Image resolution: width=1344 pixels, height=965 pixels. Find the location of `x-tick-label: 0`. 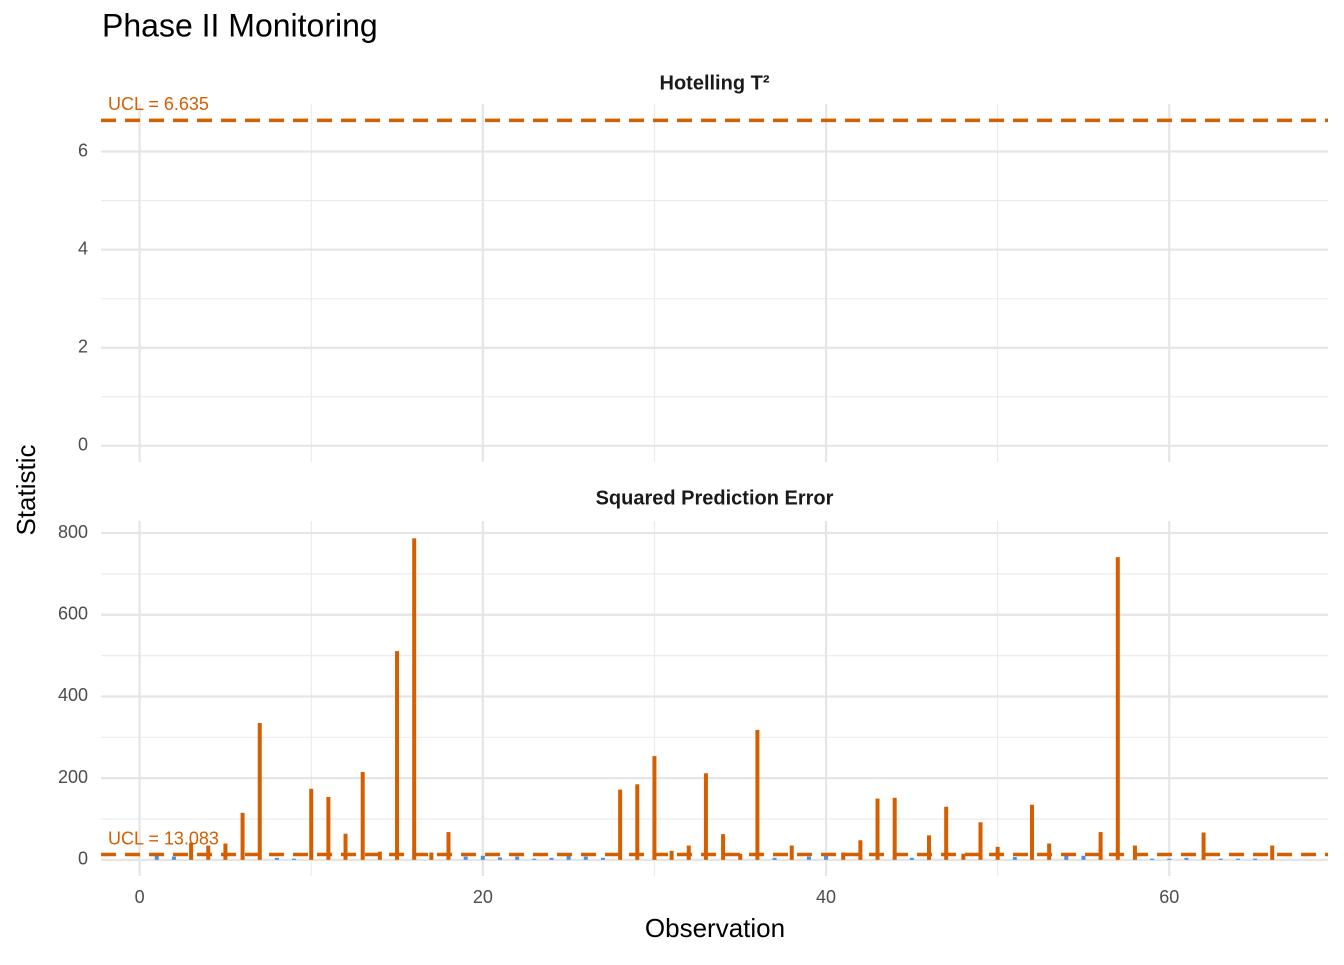

x-tick-label: 0 is located at coordinates (140, 897).